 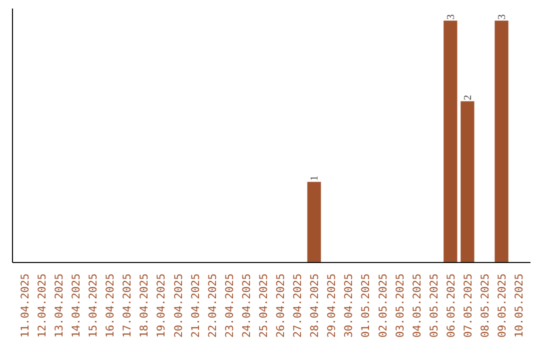 I want to click on x-tick-label: 12.04.2025, so click(x=41, y=306).